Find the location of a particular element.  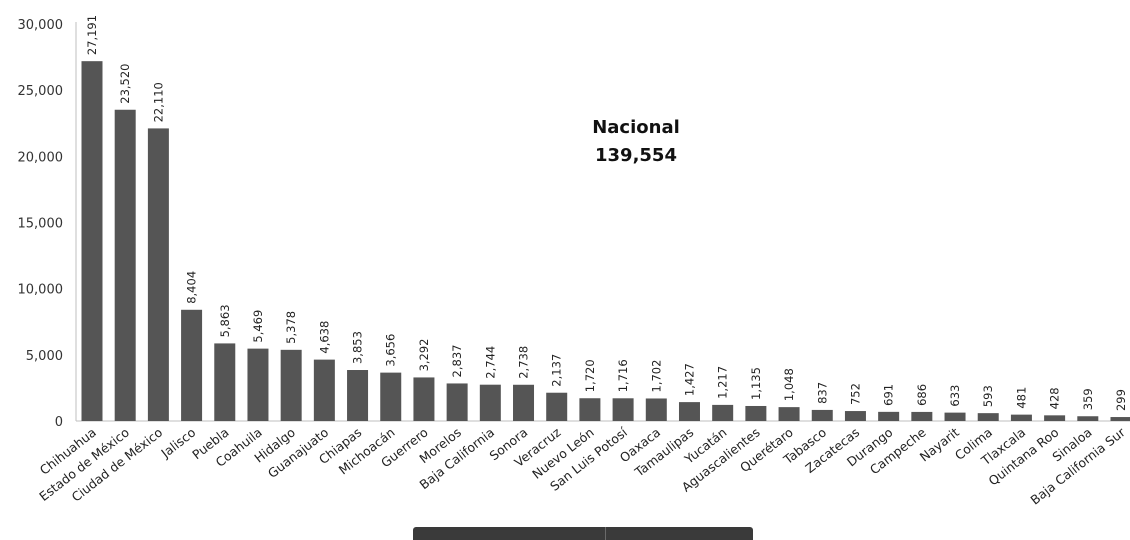

data-label: 27,191 is located at coordinates (92, 35).